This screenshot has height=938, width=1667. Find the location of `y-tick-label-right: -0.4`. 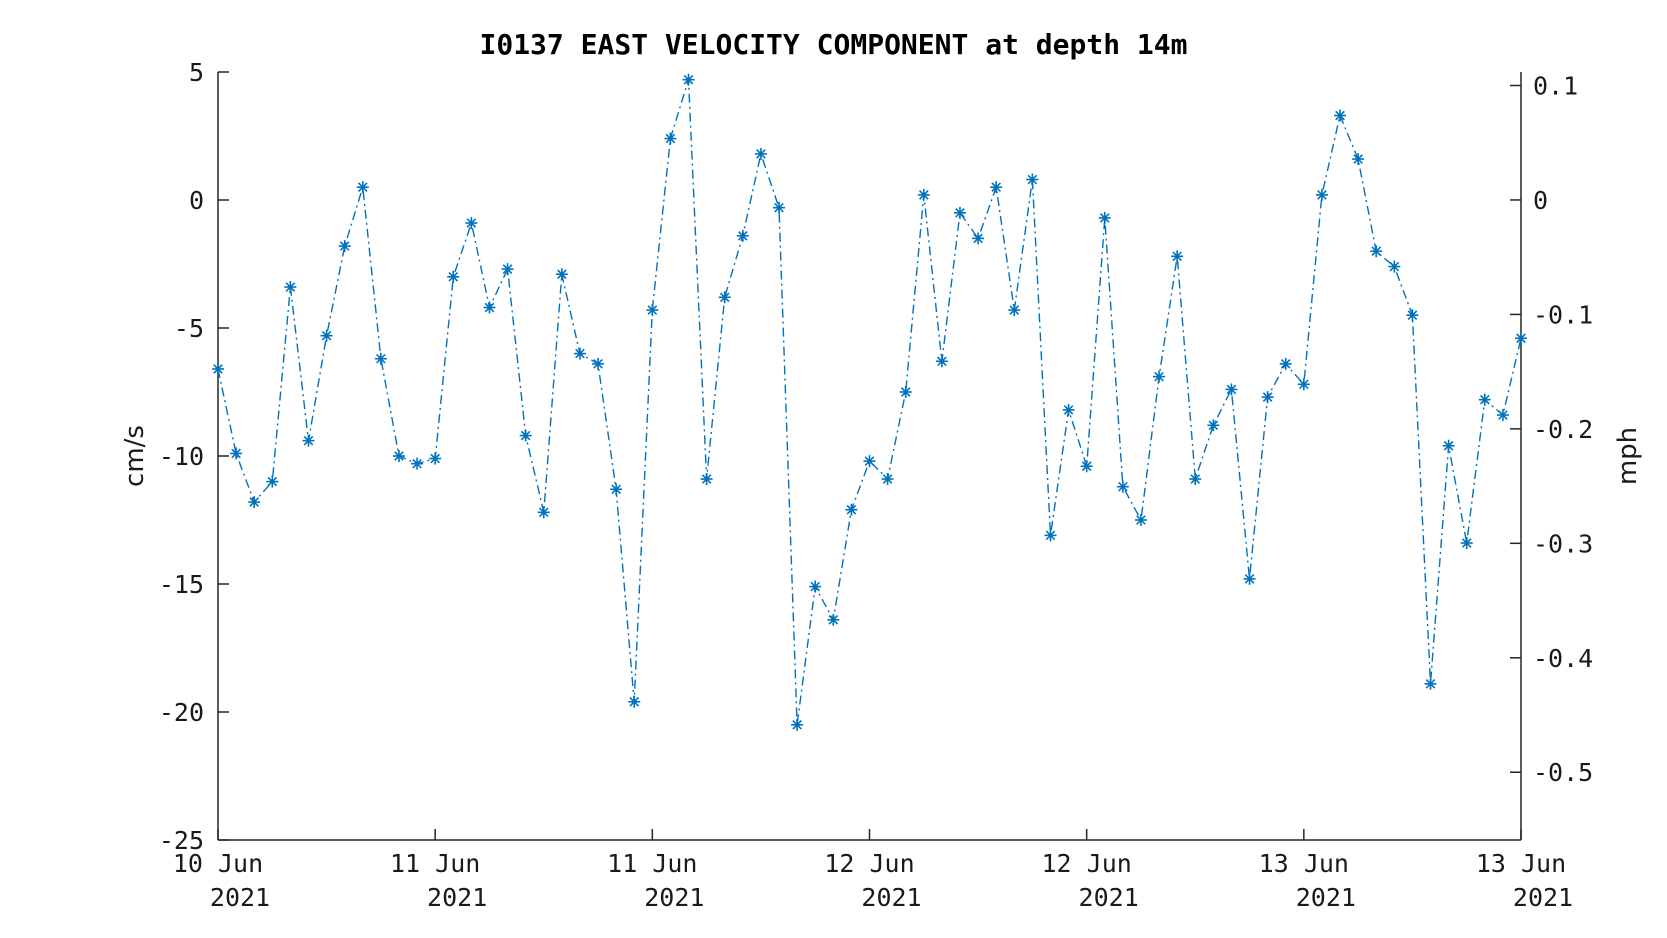

y-tick-label-right: -0.4 is located at coordinates (1563, 658).